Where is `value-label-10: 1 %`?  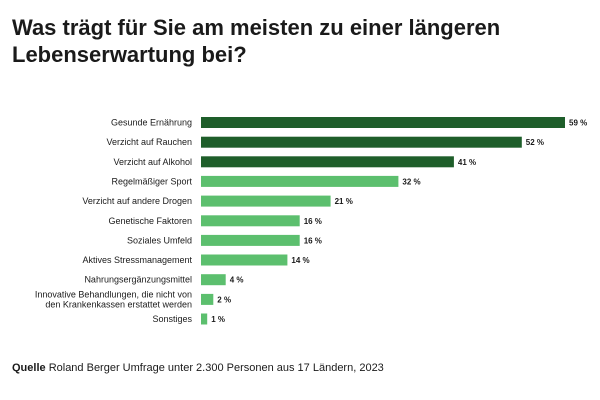
value-label-10: 1 % is located at coordinates (218, 319).